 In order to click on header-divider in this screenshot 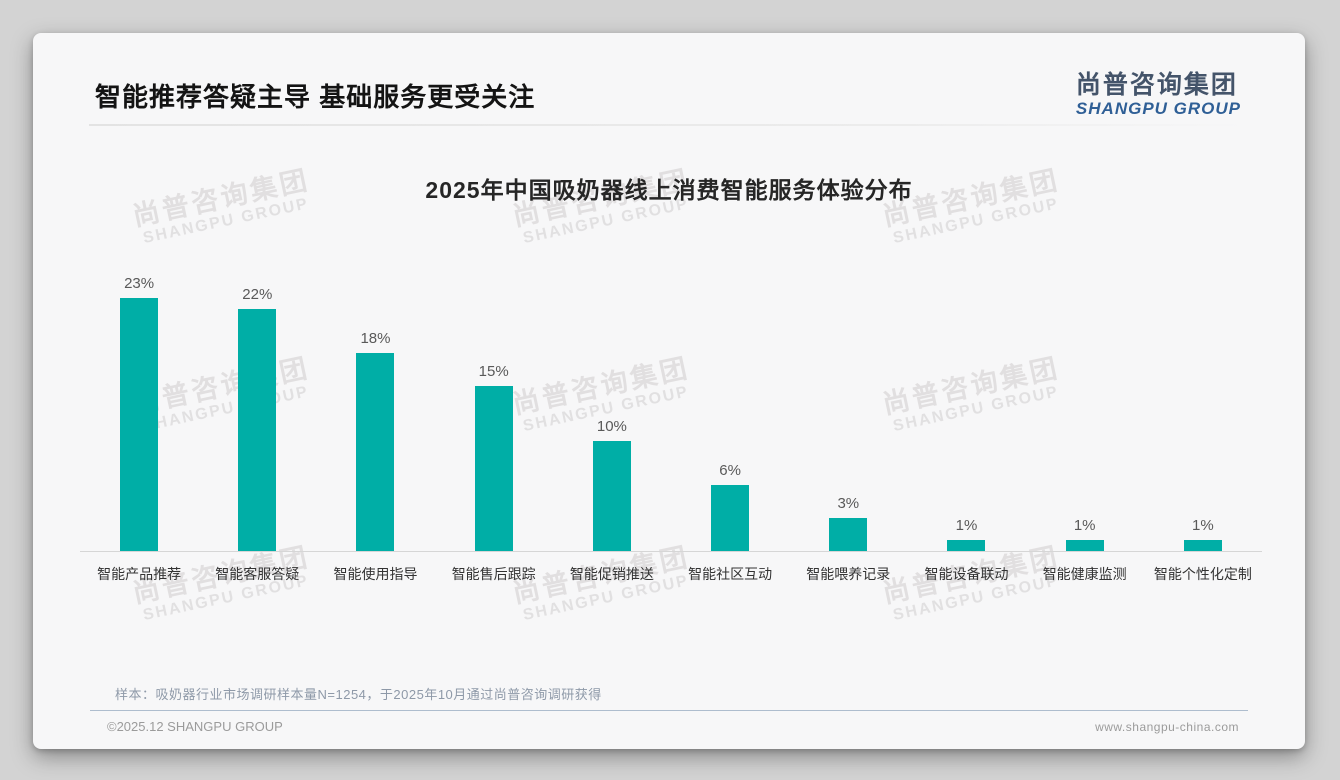, I will do `click(668, 125)`.